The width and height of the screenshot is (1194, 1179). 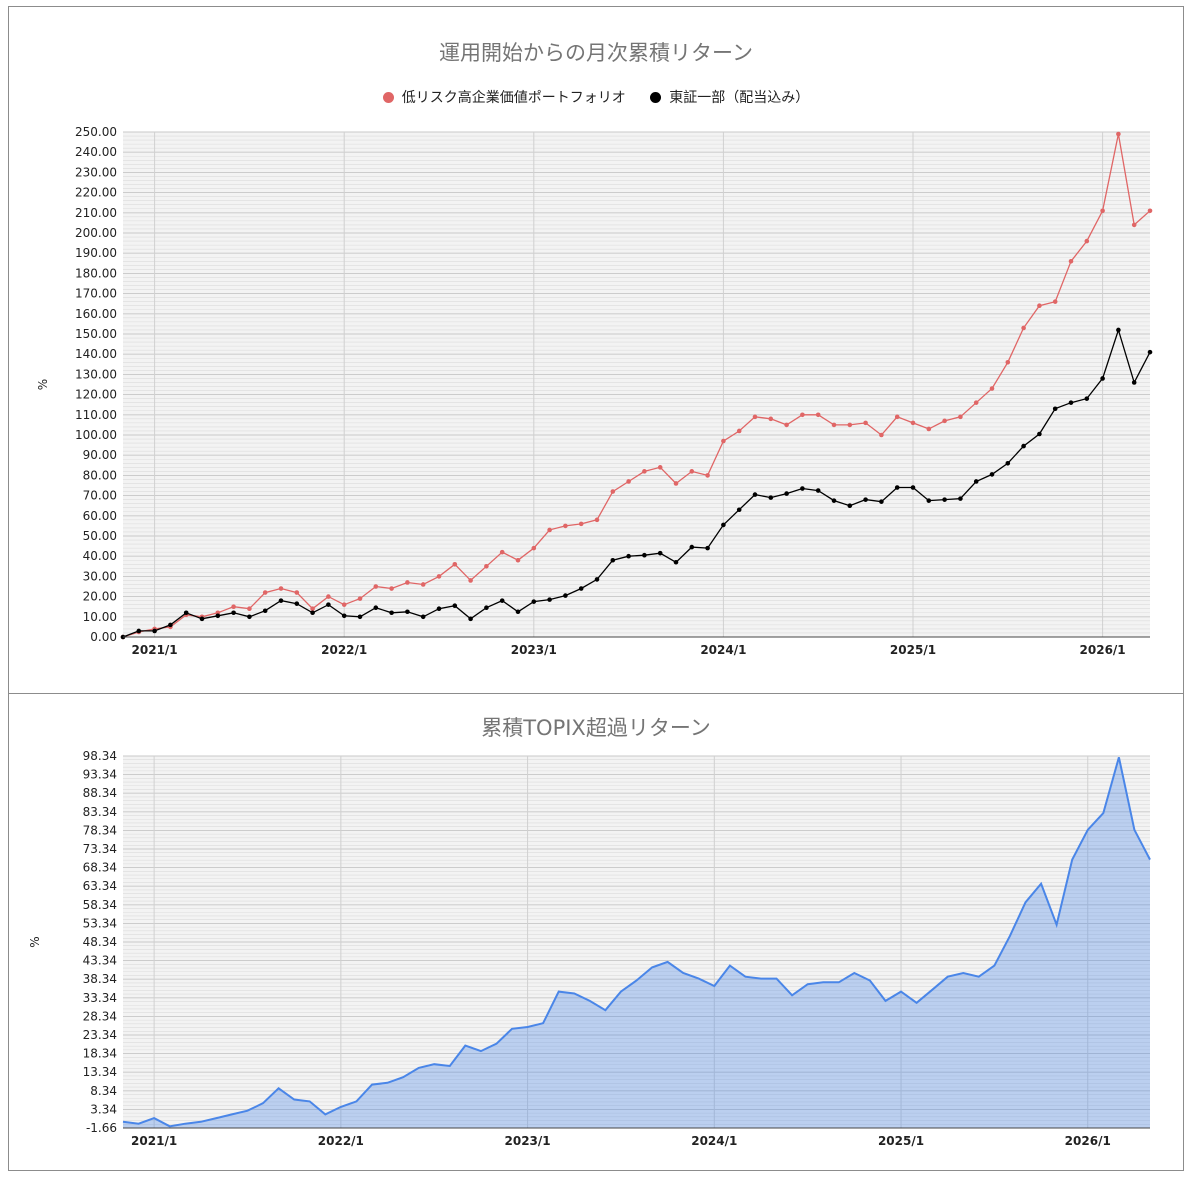 I want to click on legend-item-topix: 東証一部（配当込み）, so click(x=729, y=97).